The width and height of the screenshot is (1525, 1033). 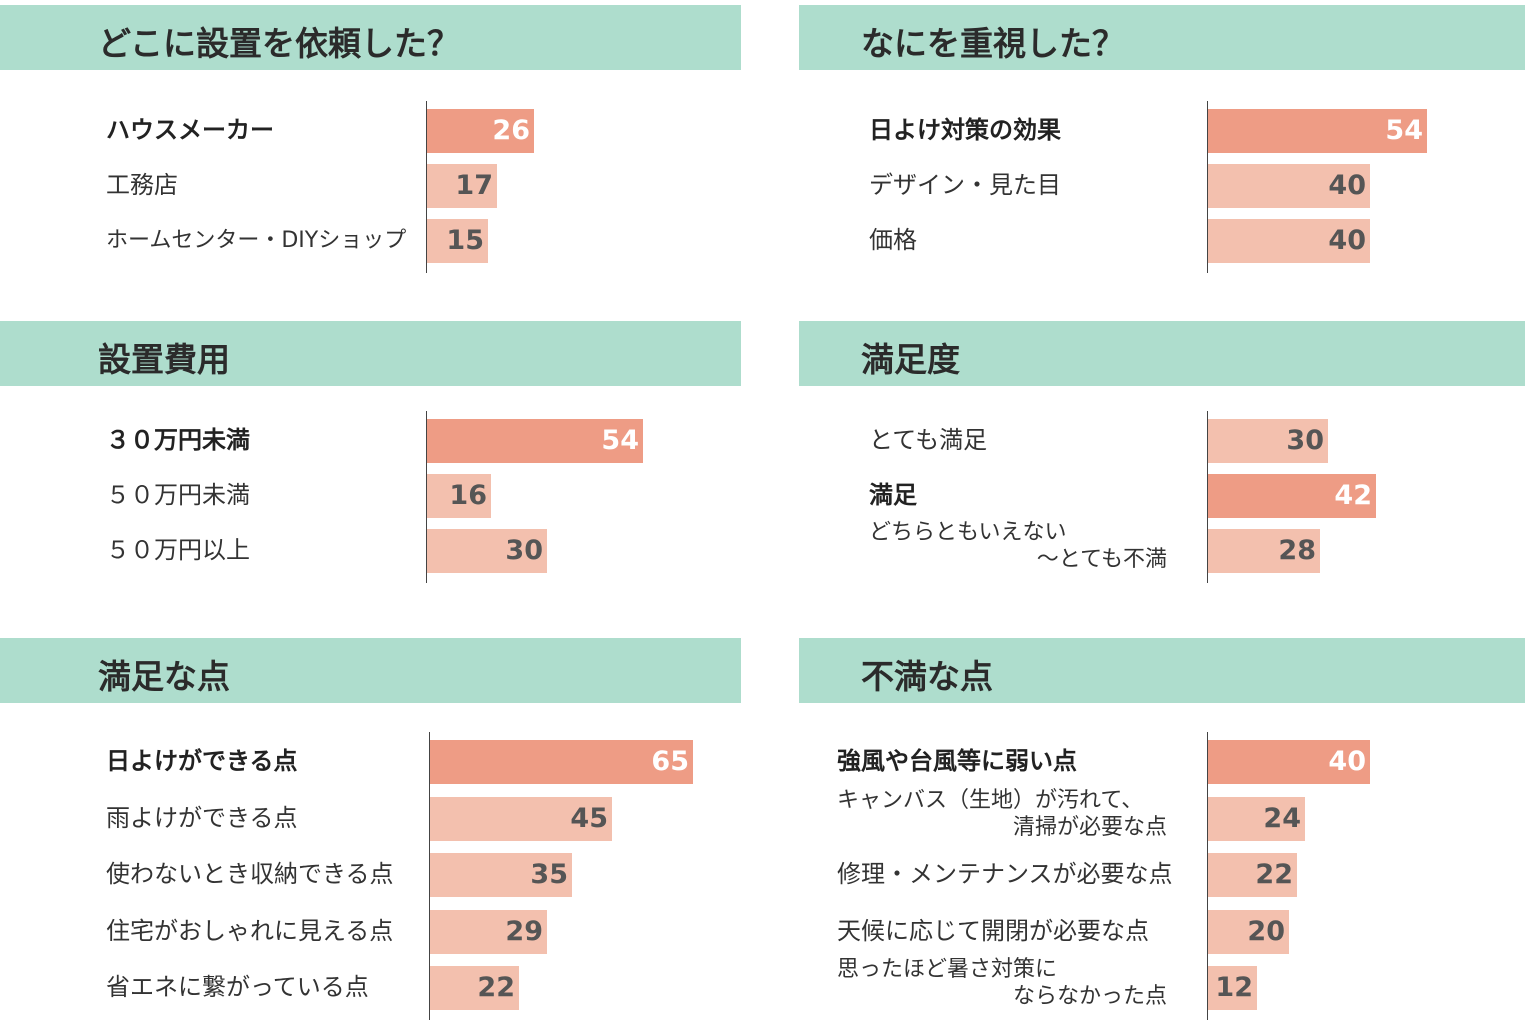 I want to click on bar-value-label: 29, so click(x=524, y=931).